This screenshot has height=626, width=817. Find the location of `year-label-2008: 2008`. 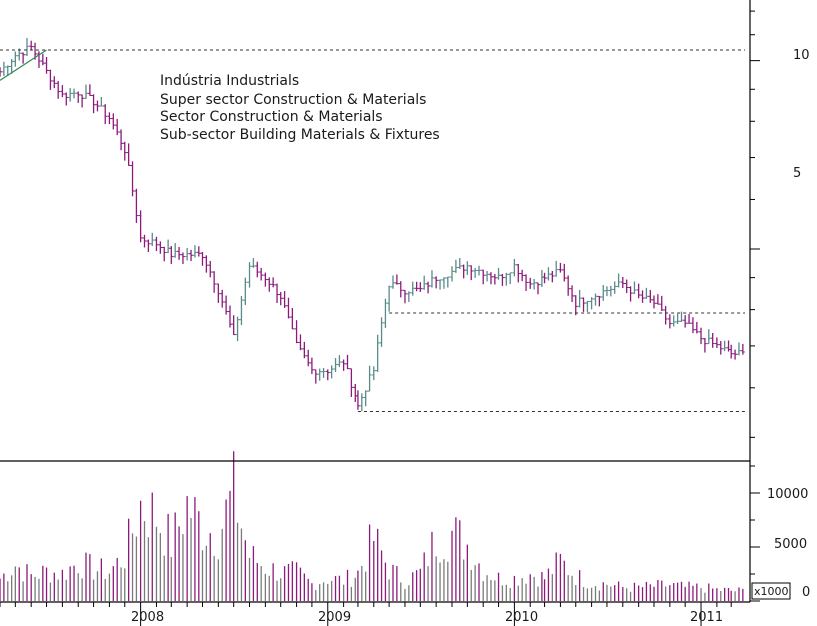

year-label-2008: 2008 is located at coordinates (147, 617).